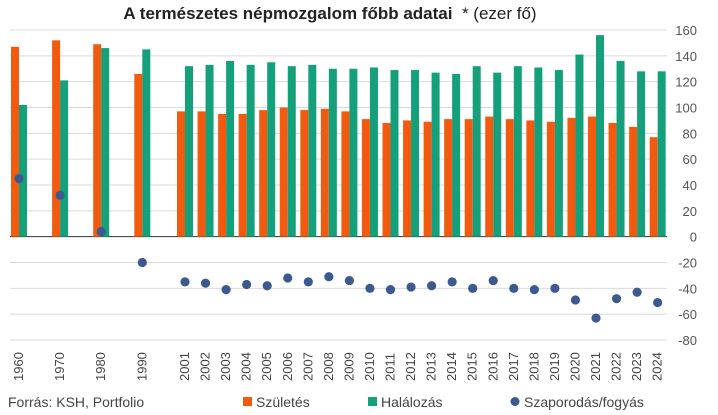 Image resolution: width=718 pixels, height=415 pixels. I want to click on x-tick-label: 2016, so click(492, 366).